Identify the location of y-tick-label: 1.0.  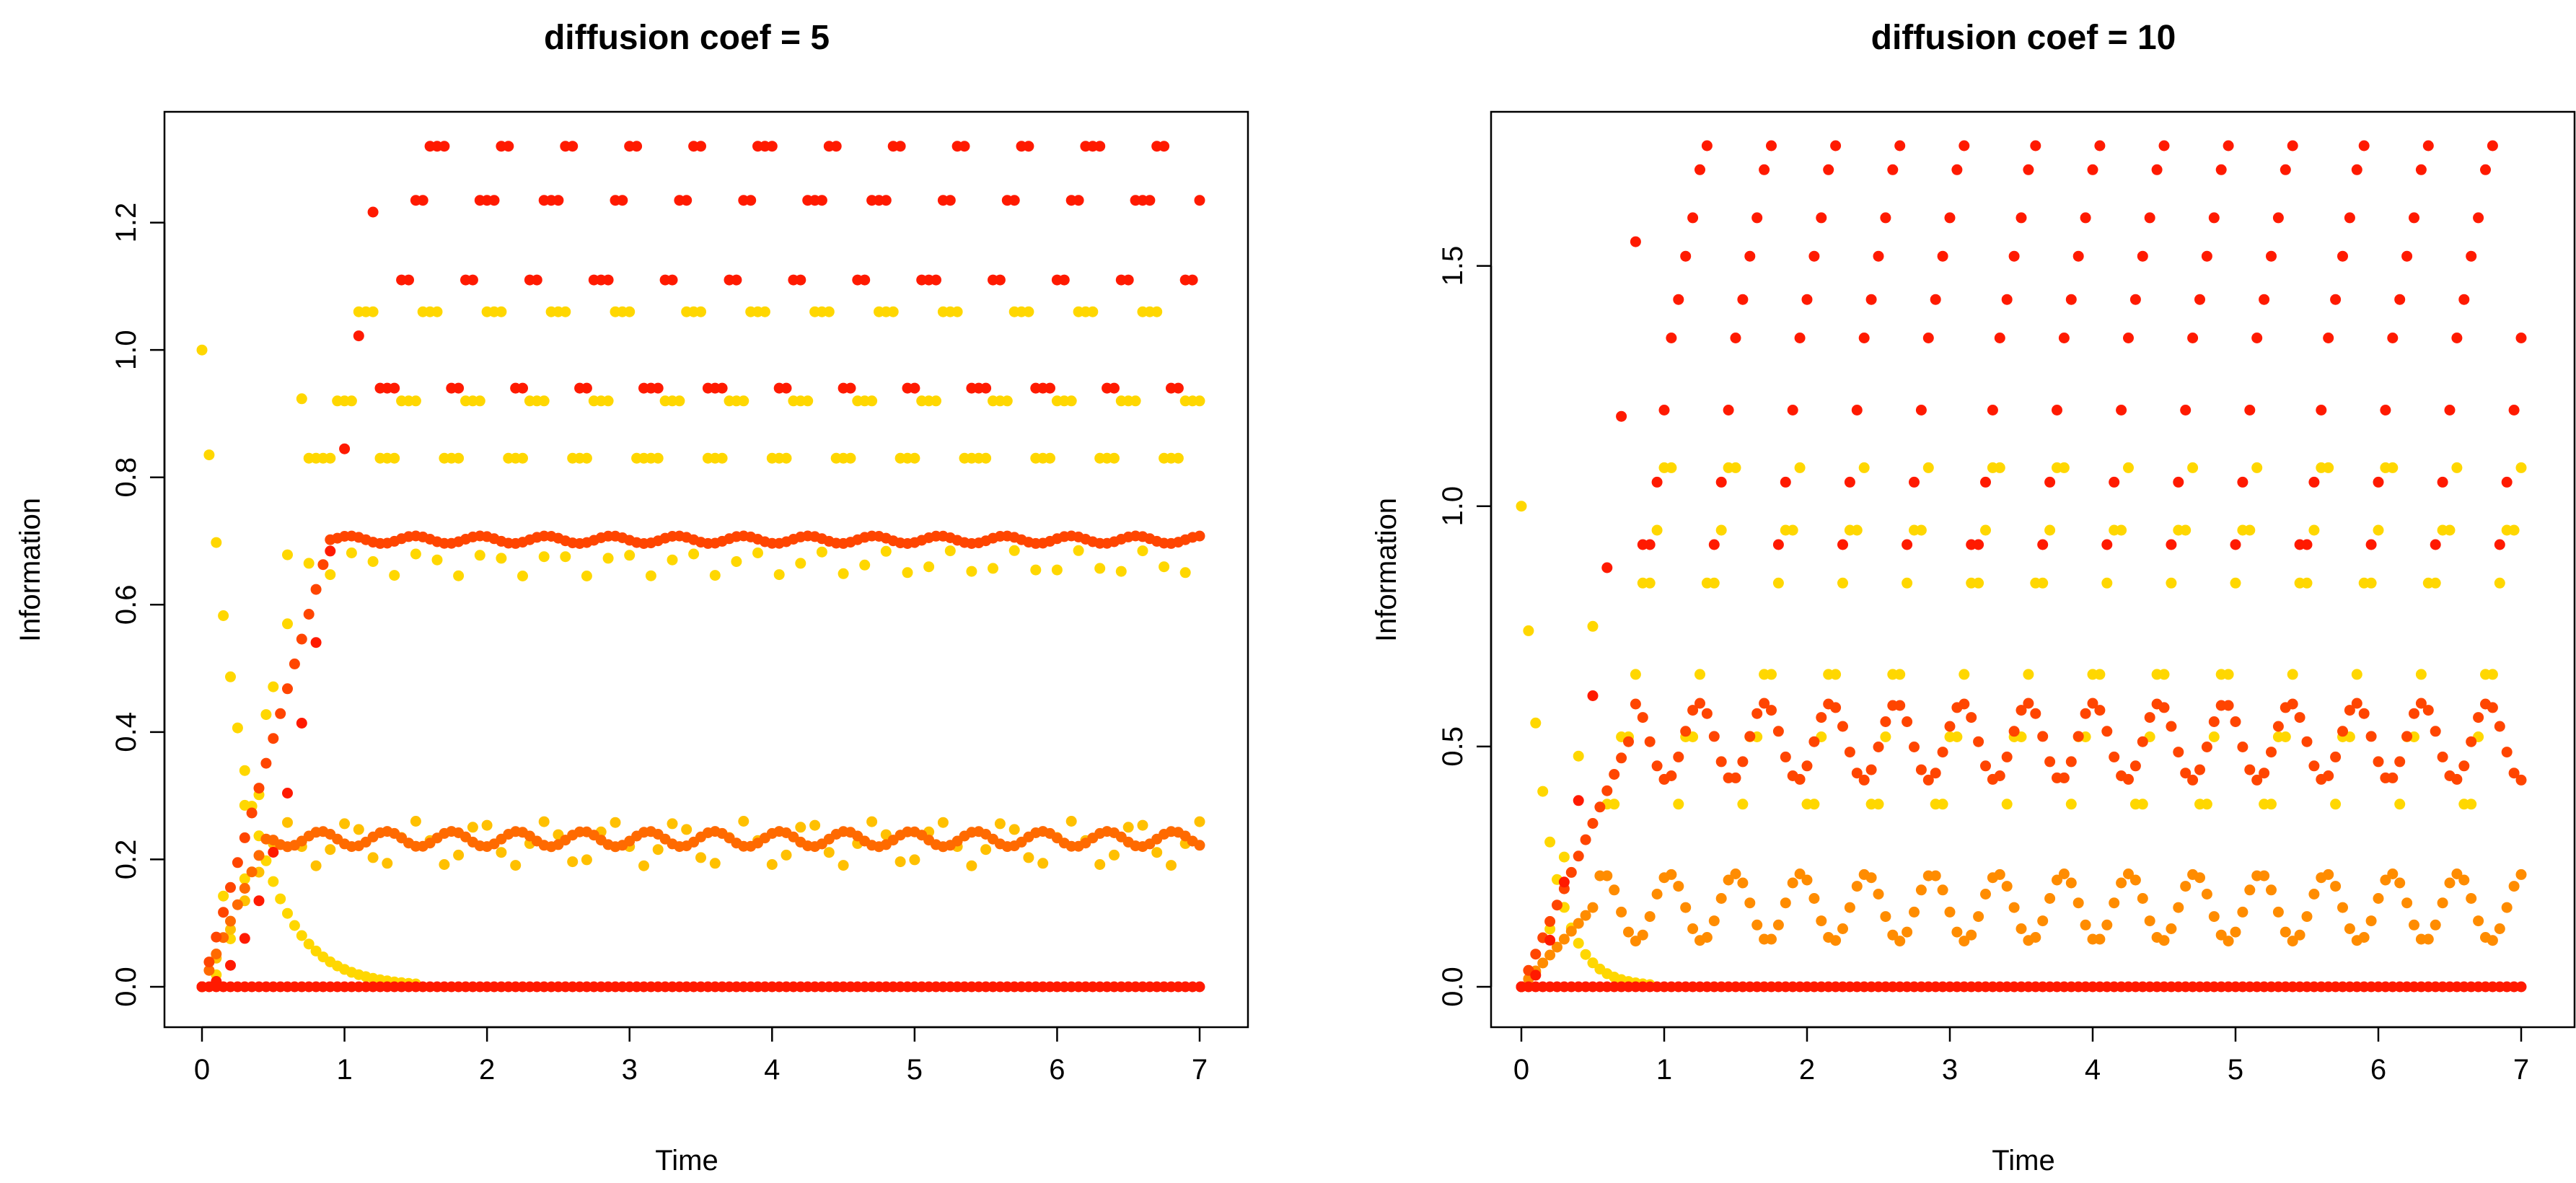
(1453, 506).